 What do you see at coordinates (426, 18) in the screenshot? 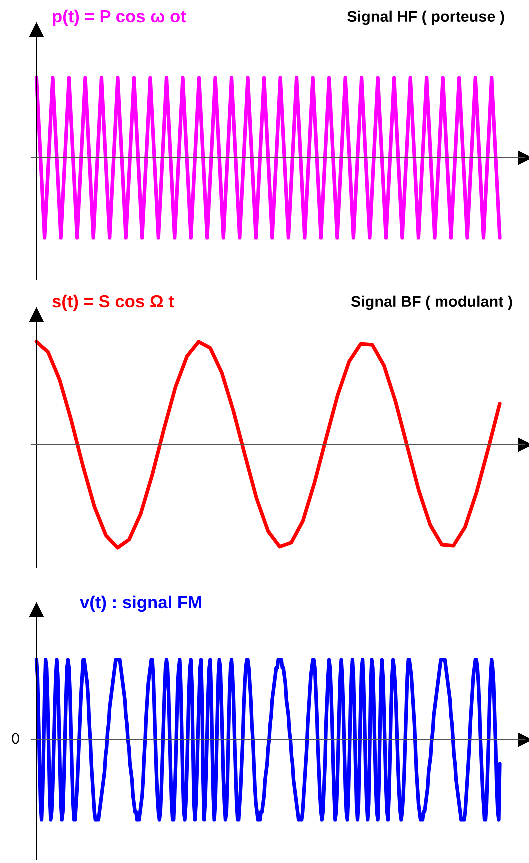
I see `chart-subtitle: Signal HF ( porteuse )` at bounding box center [426, 18].